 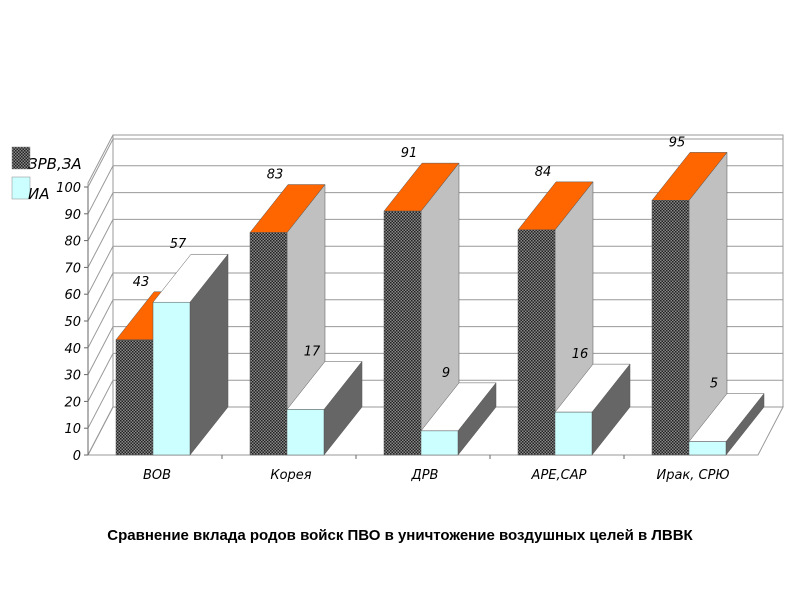 I want to click on x-tick-label: Ирак, СРЮ, so click(x=692, y=475).